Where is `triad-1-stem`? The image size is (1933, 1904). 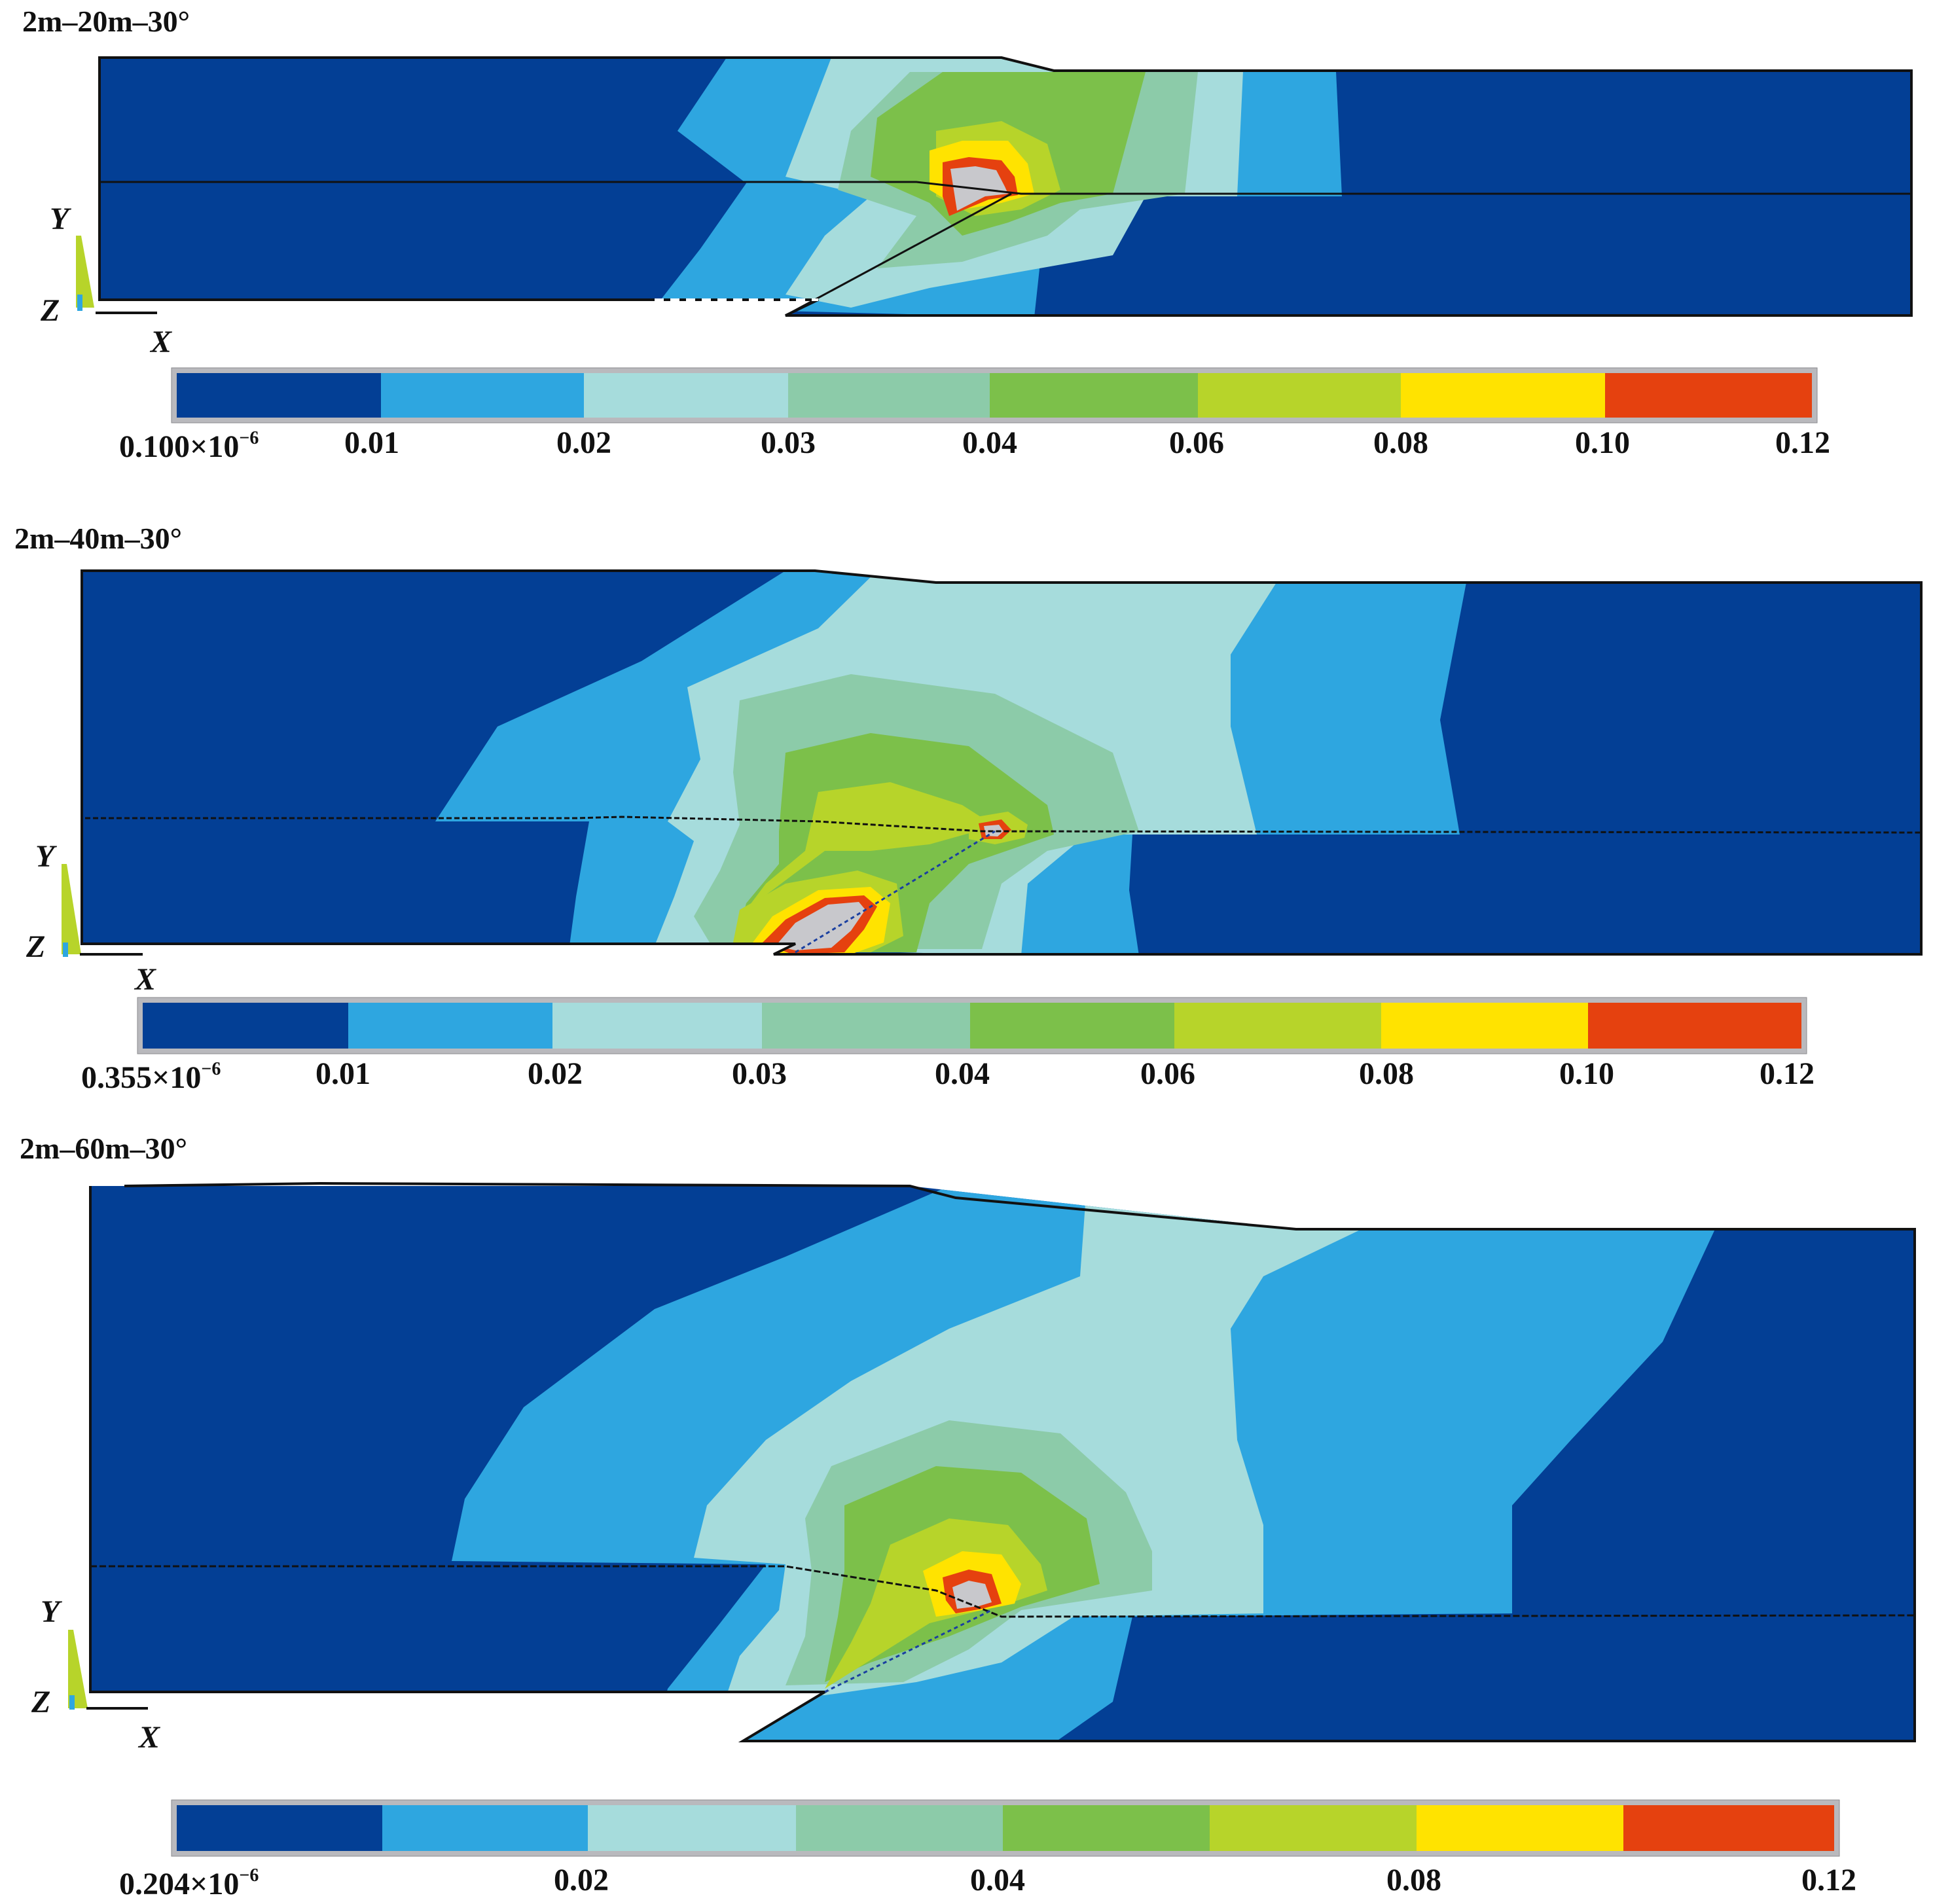
triad-1-stem is located at coordinates (79, 303).